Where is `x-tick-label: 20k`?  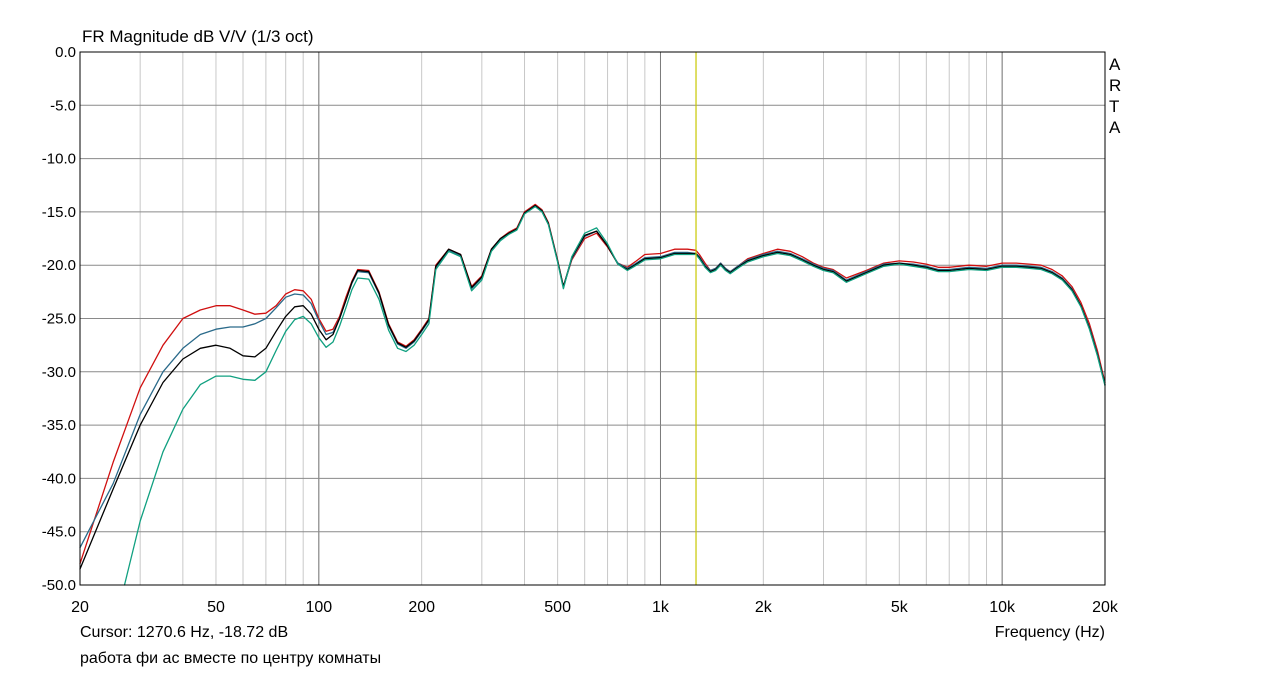
x-tick-label: 20k is located at coordinates (1105, 607).